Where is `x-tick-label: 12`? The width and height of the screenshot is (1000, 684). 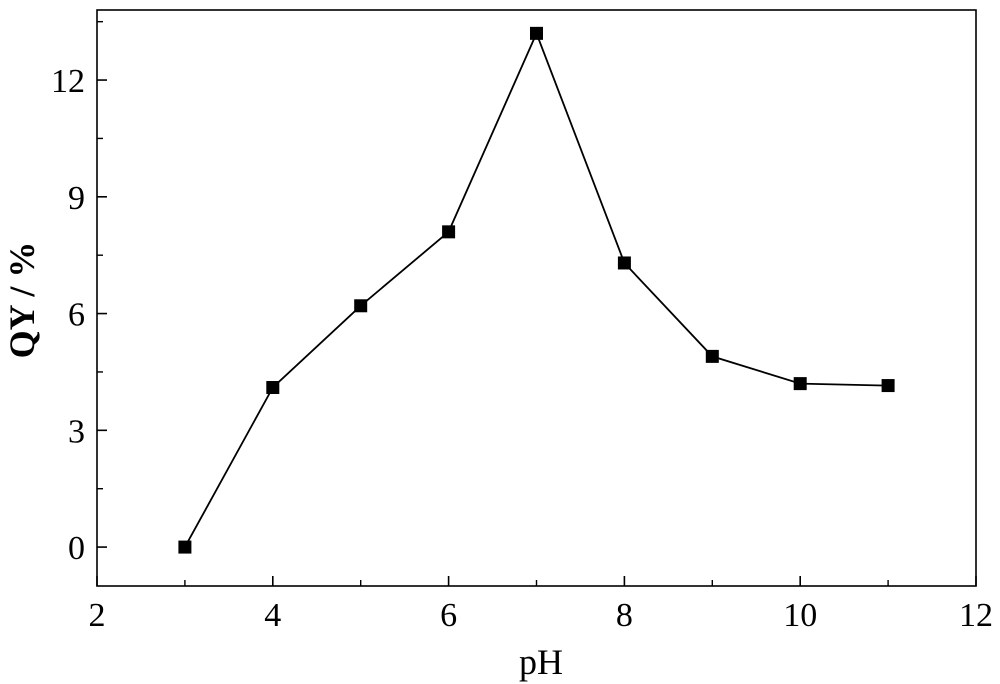 x-tick-label: 12 is located at coordinates (976, 615).